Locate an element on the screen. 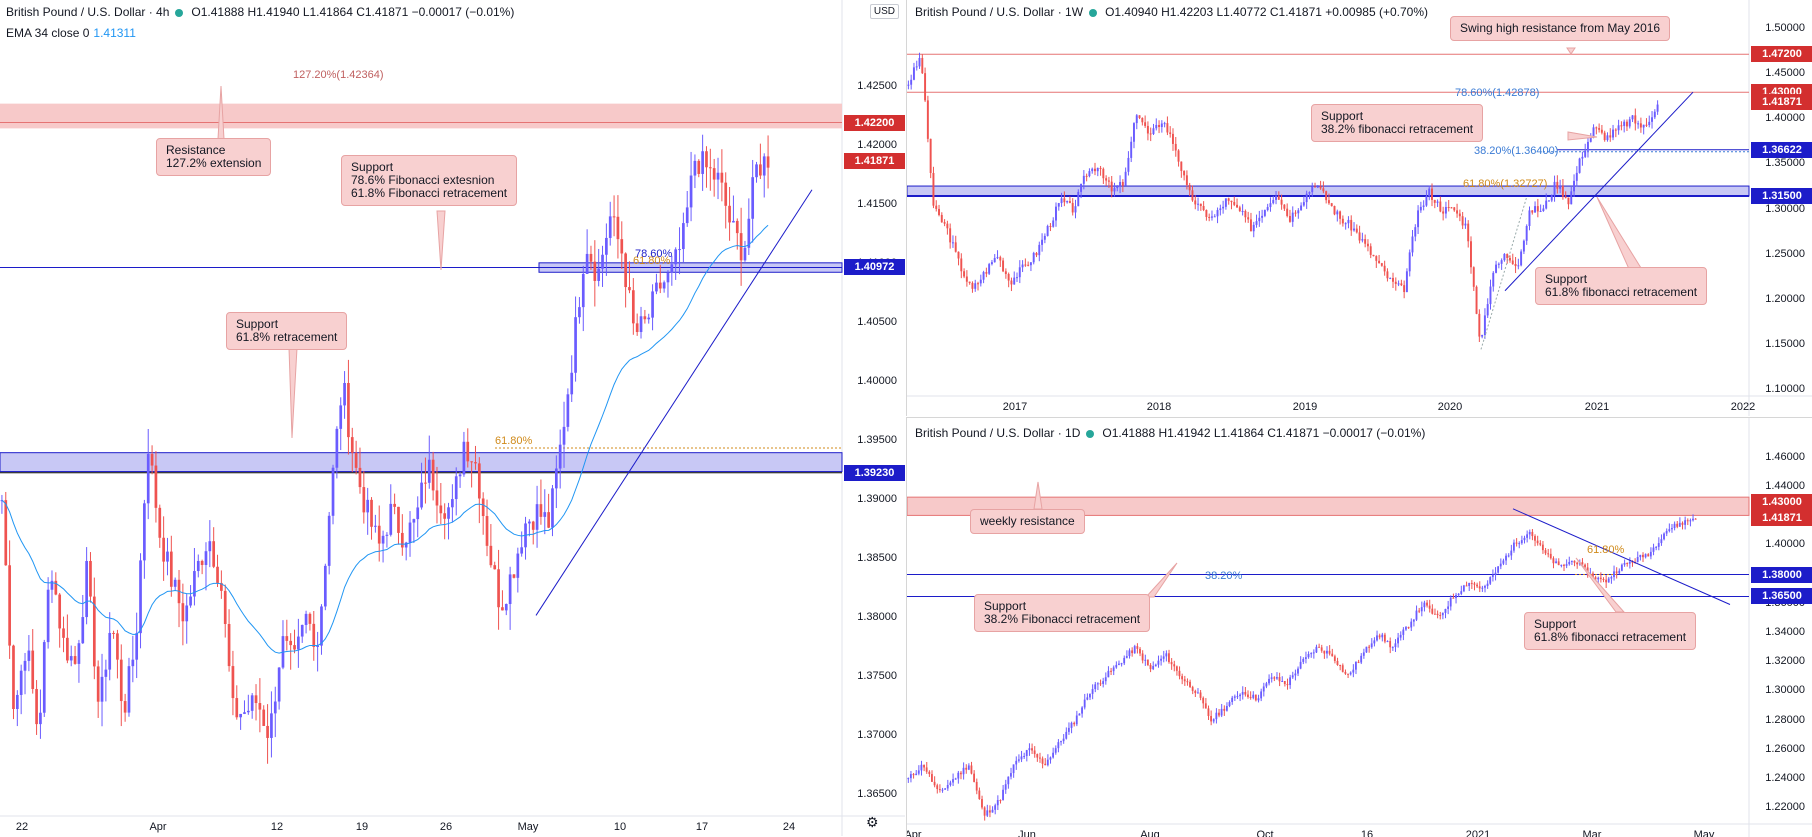 This screenshot has height=837, width=1812. note-support-382: Support 38.2% fibonacci retracement is located at coordinates (1397, 123).